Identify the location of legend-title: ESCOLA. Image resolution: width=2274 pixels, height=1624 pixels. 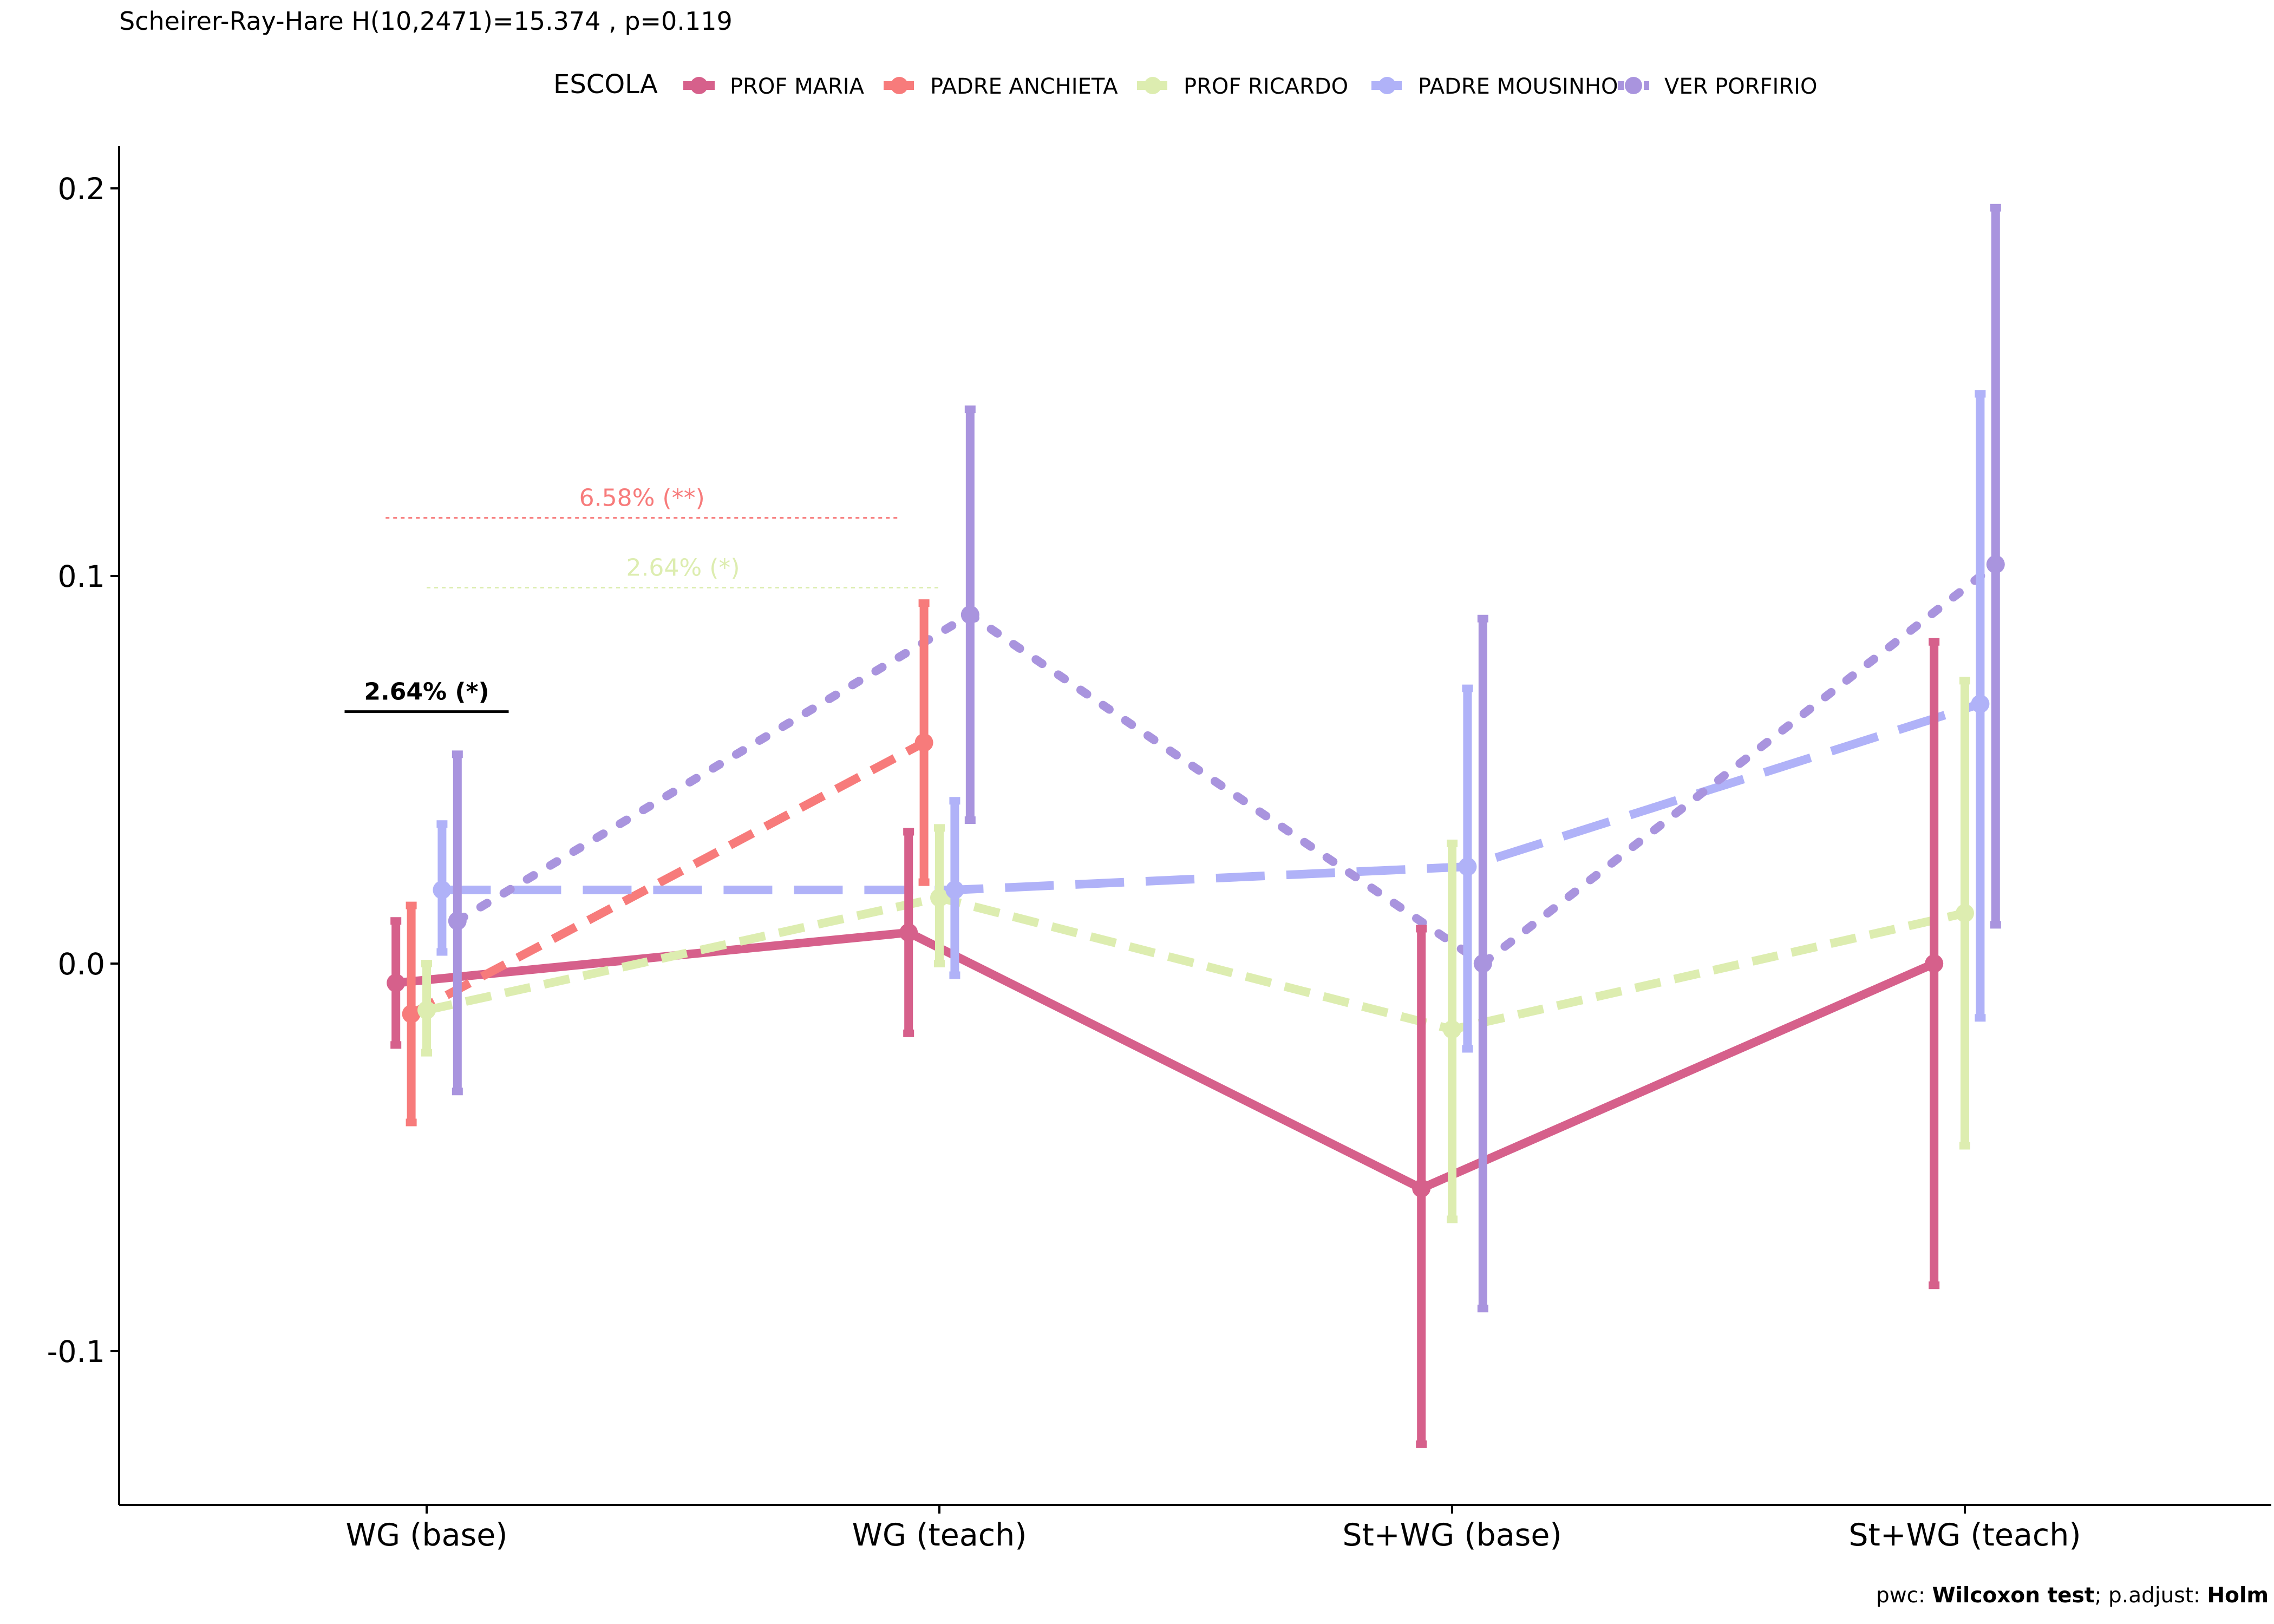
(606, 84).